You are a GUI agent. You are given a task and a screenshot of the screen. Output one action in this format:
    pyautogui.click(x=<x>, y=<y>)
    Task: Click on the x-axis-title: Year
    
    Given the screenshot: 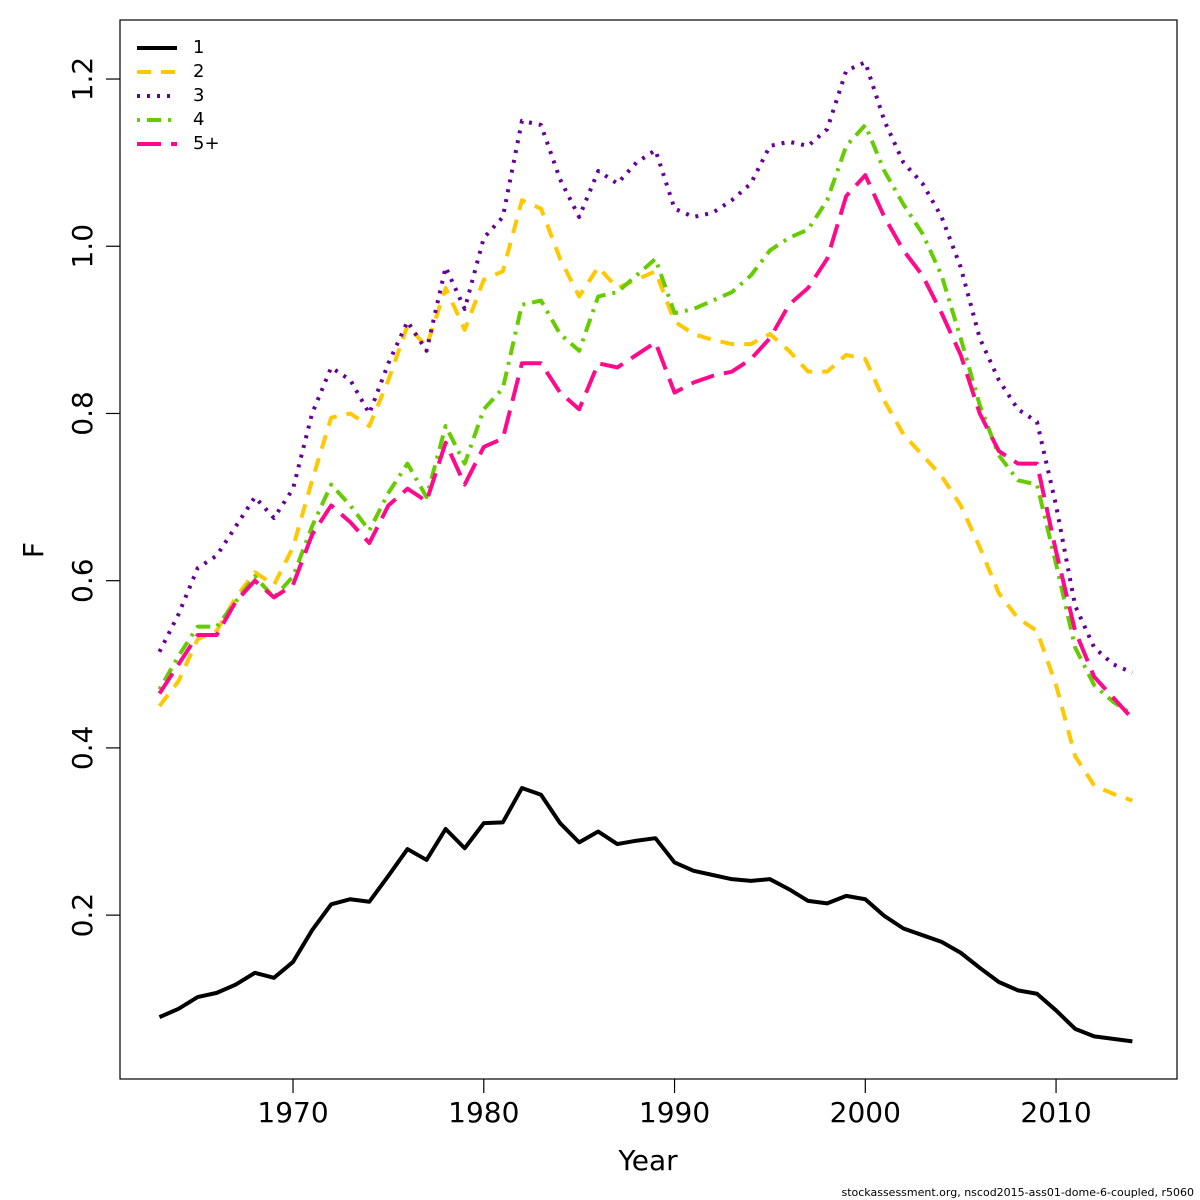 What is the action you would take?
    pyautogui.click(x=647, y=1160)
    